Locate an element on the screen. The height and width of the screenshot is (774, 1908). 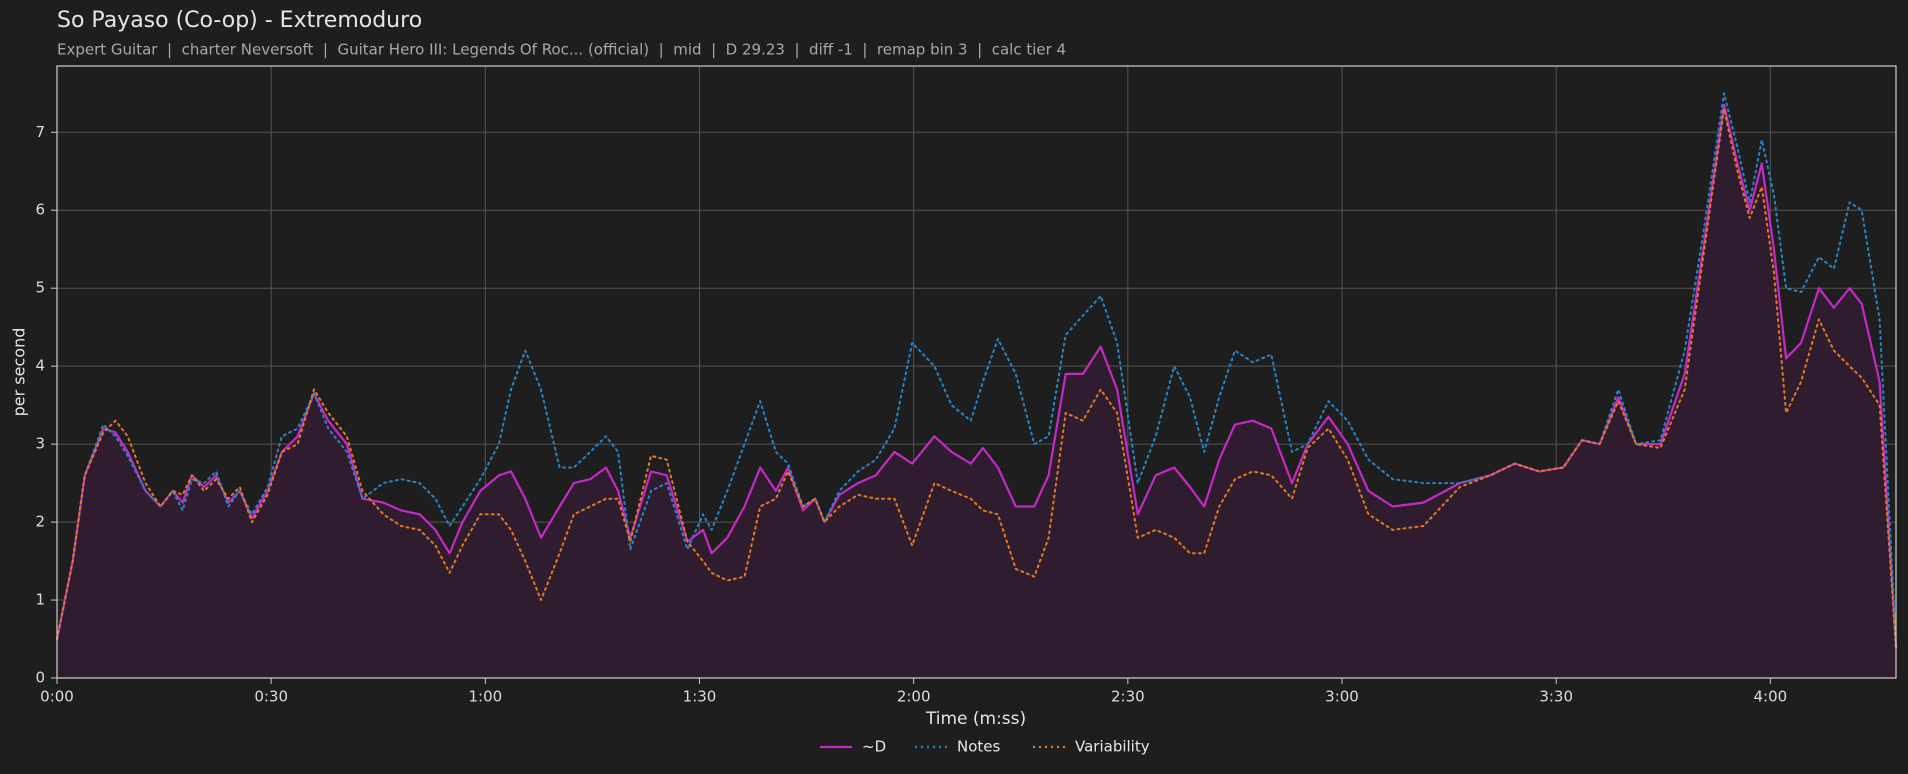
y-tick-label: 0 is located at coordinates (40, 678).